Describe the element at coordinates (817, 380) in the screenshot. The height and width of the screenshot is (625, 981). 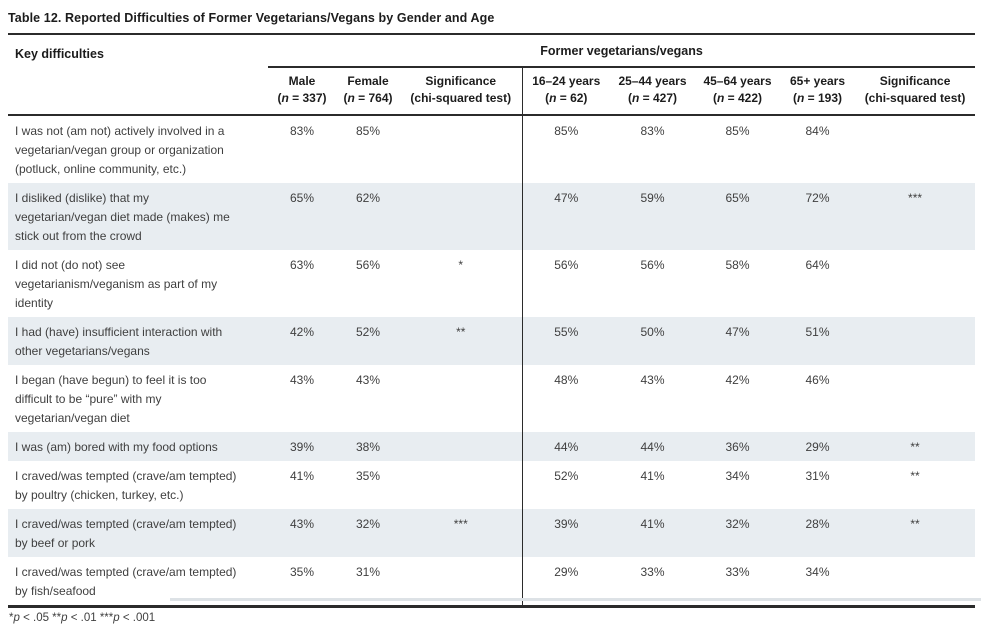
I see `cell-65-plus: 46%` at that location.